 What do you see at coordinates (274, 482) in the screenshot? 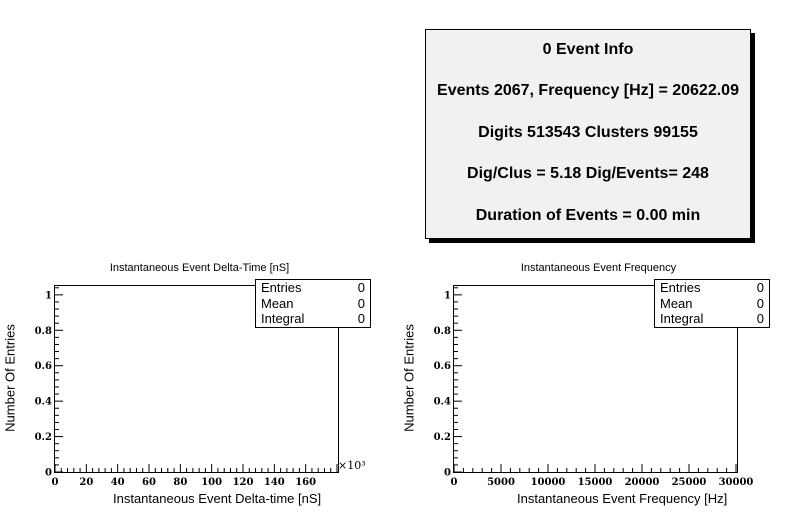
I see `x-tick-label: 140` at bounding box center [274, 482].